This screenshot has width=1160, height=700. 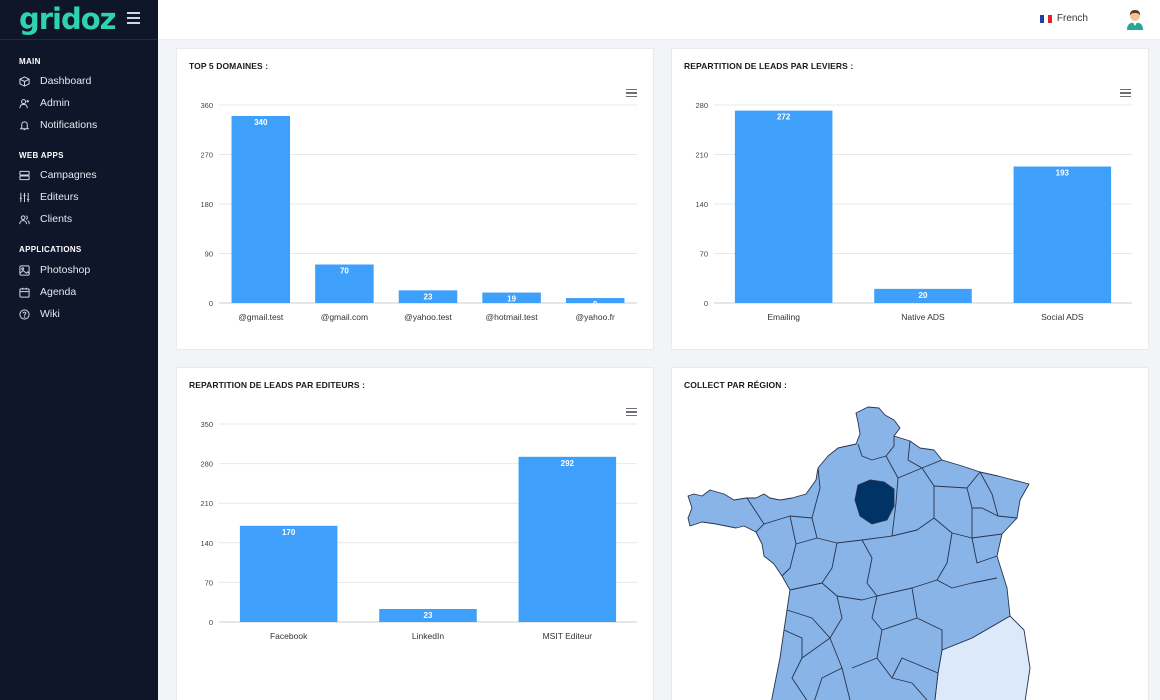 I want to click on bar-value-label: 19, so click(x=511, y=299).